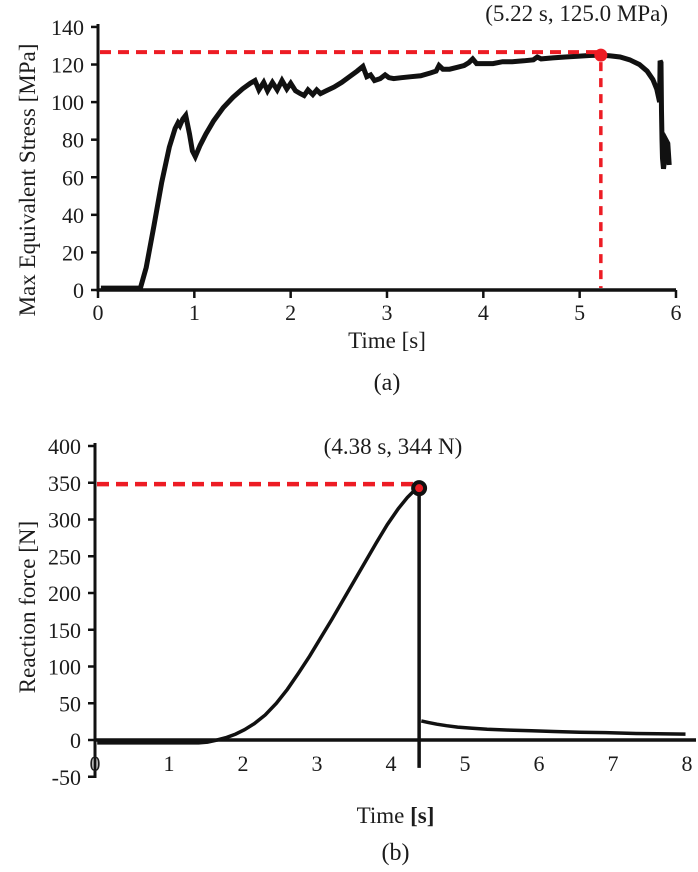  Describe the element at coordinates (387, 383) in the screenshot. I see `subfigure-caption-a: (a)` at that location.